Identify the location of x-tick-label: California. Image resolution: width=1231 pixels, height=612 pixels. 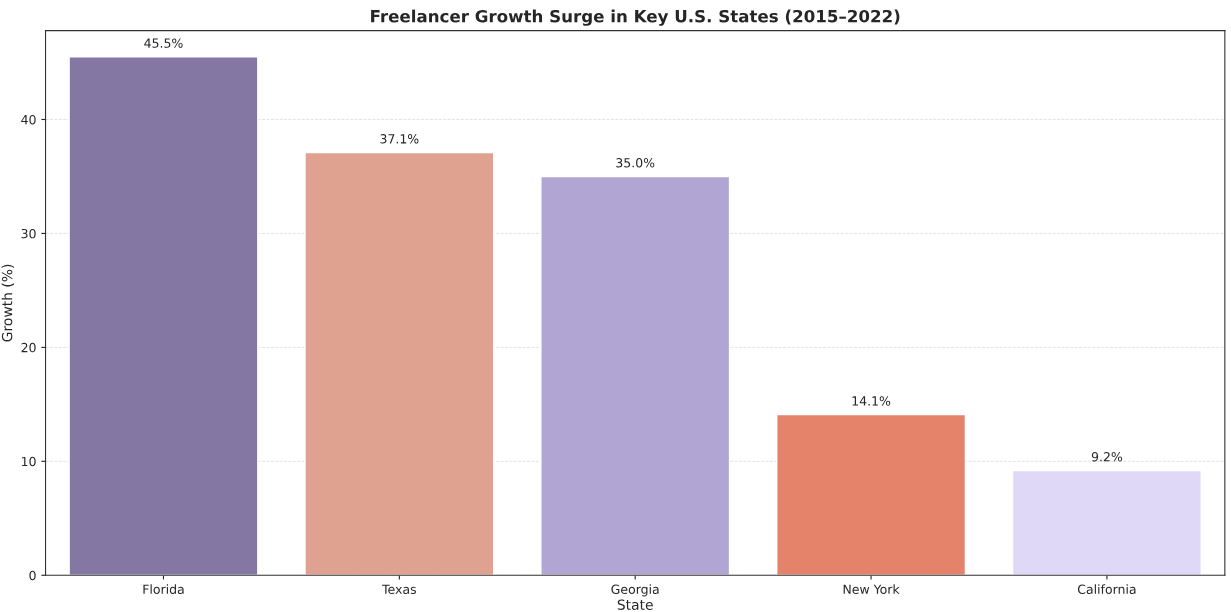
(1106, 589).